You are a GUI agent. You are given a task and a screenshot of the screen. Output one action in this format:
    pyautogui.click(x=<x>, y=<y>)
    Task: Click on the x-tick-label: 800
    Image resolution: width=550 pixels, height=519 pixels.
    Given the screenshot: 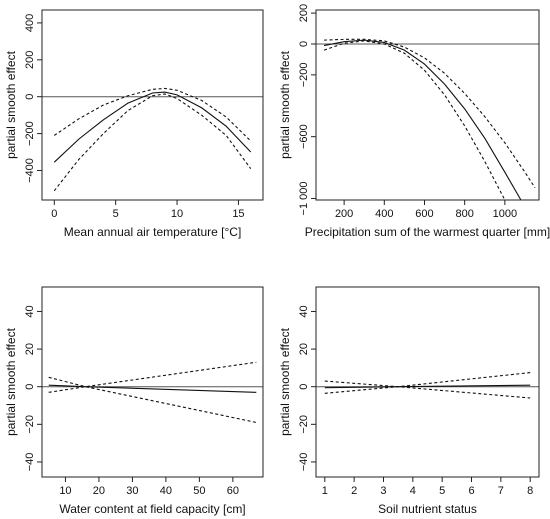 What is the action you would take?
    pyautogui.click(x=464, y=214)
    